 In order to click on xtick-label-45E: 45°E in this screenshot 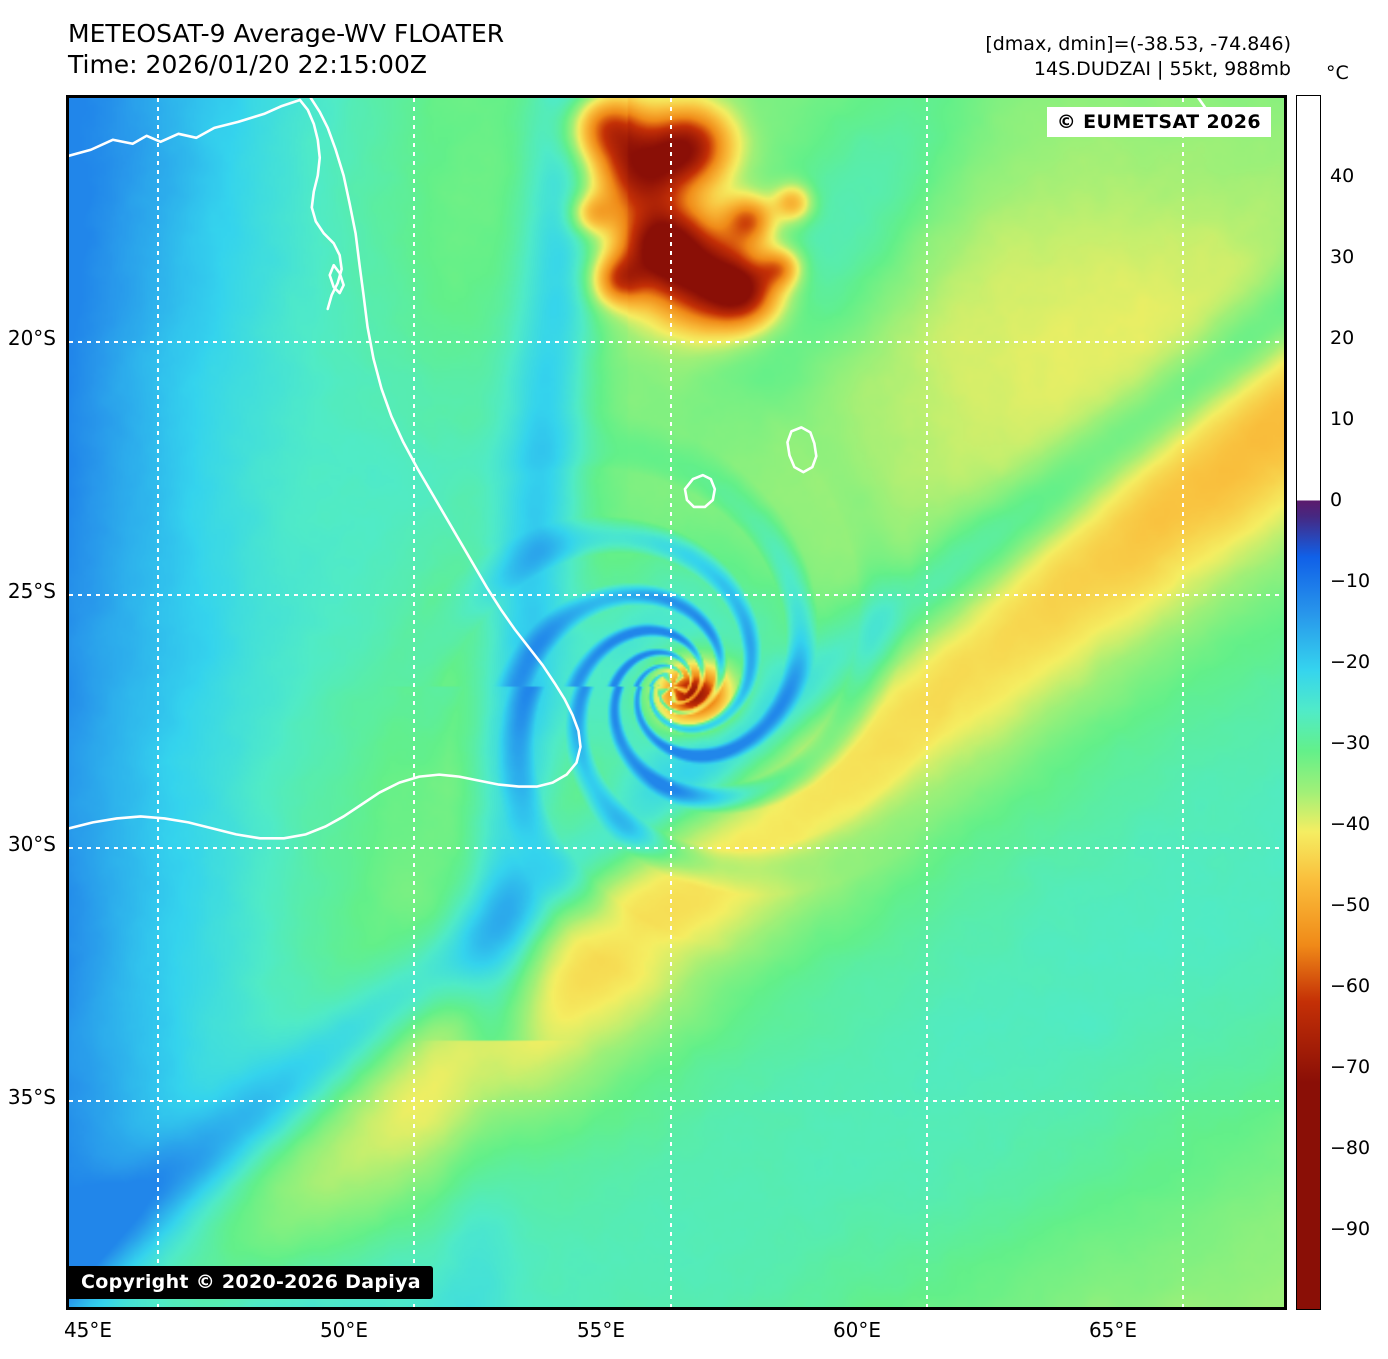, I will do `click(88, 1330)`.